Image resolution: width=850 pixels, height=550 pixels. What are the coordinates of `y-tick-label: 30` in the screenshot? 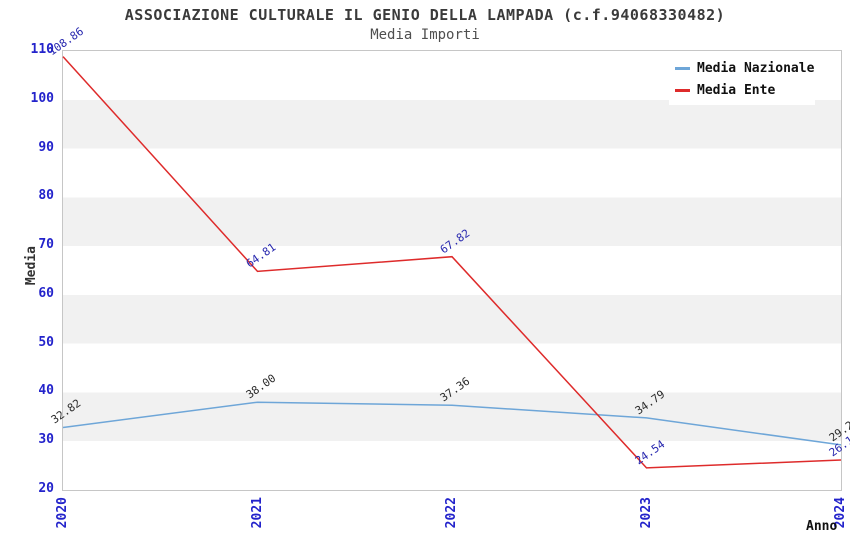 It's located at (46, 440).